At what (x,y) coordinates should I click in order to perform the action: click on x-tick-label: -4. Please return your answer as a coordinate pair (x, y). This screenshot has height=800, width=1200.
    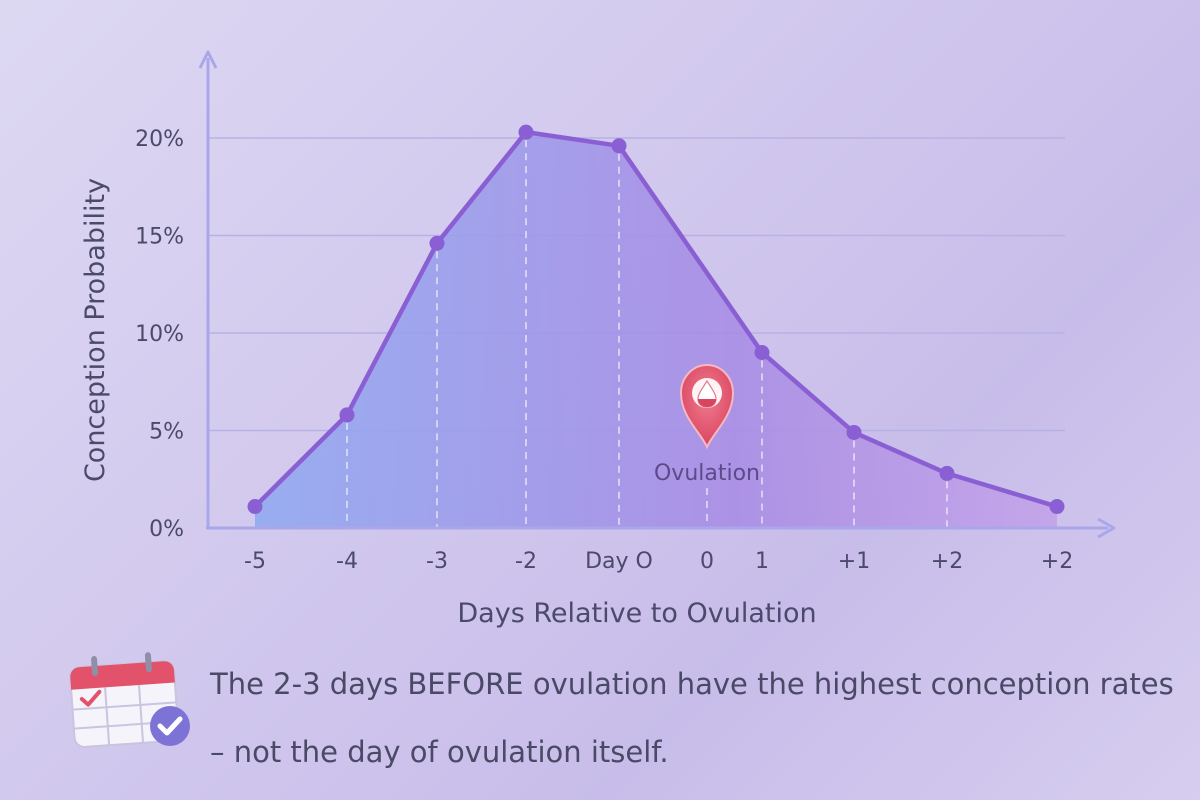
    Looking at the image, I should click on (347, 561).